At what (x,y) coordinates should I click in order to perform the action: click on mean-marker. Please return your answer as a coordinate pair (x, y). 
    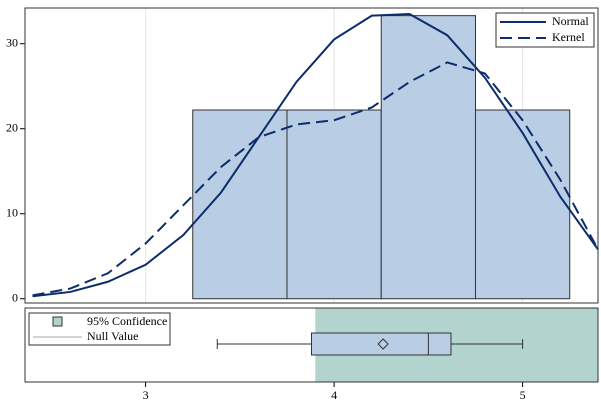
    Looking at the image, I should click on (383, 344).